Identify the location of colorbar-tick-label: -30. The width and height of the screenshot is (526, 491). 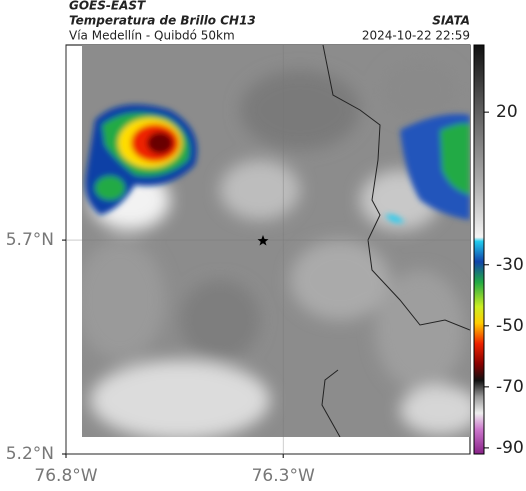
(510, 265).